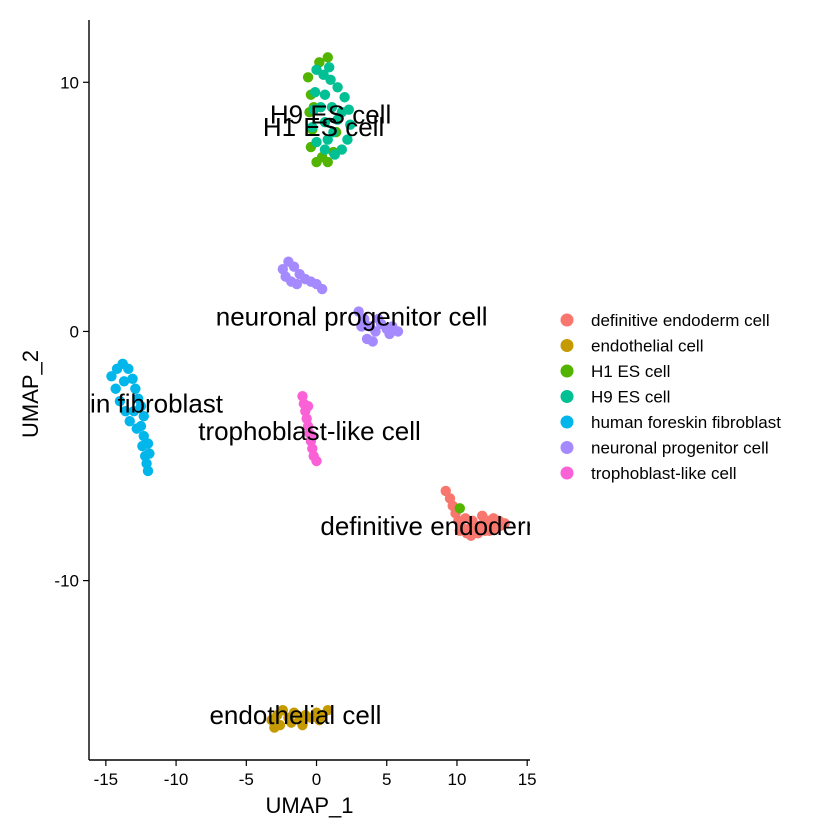 The image size is (840, 840). I want to click on x-tick-label-1: -10, so click(176, 779).